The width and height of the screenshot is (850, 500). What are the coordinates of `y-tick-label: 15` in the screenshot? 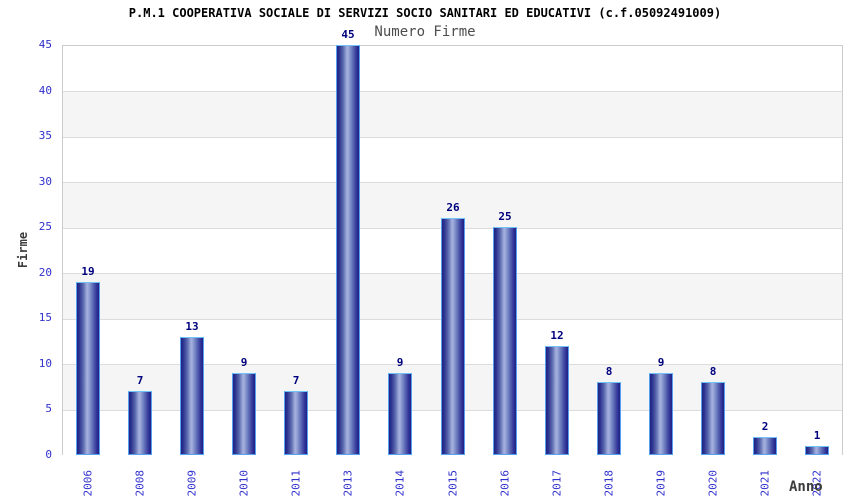 It's located at (45, 318).